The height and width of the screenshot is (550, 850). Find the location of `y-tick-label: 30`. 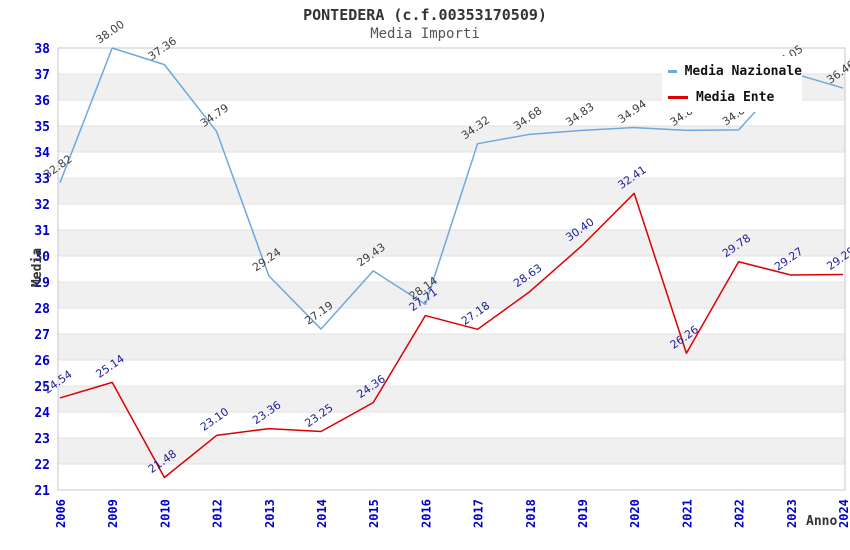

y-tick-label: 30 is located at coordinates (42, 257).